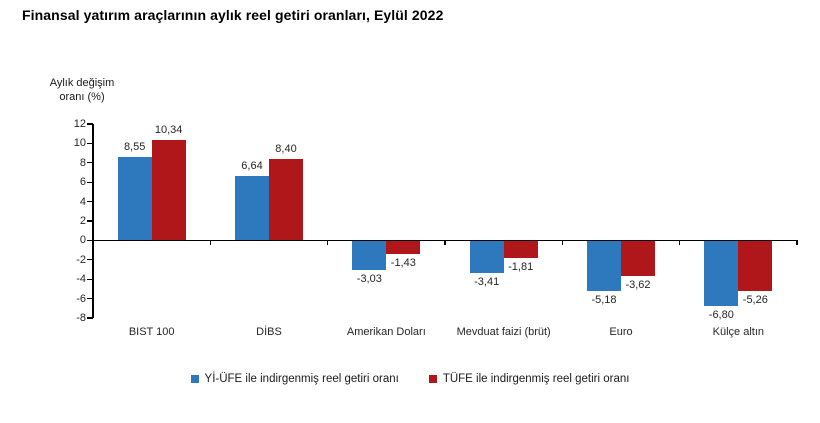  Describe the element at coordinates (79, 124) in the screenshot. I see `y-tick-label: 12` at that location.